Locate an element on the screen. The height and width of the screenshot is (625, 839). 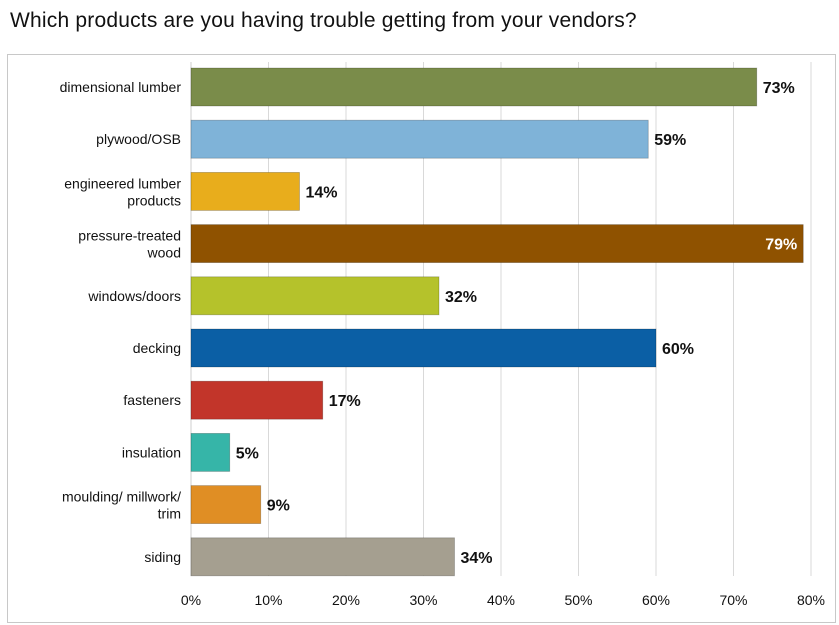
category-label: fasteners is located at coordinates (152, 400).